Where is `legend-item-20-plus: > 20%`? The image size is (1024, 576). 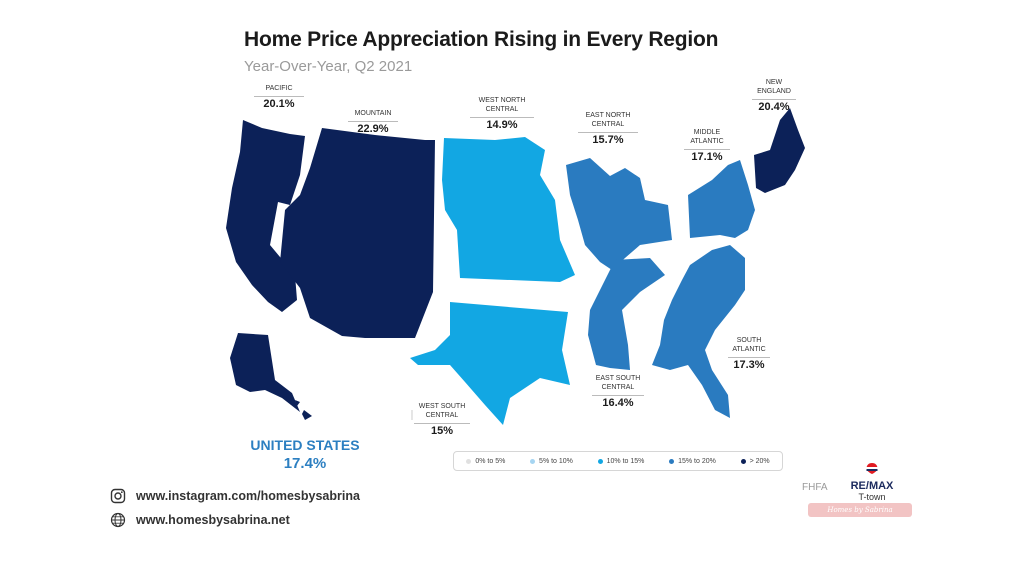 legend-item-20-plus: > 20% is located at coordinates (755, 461).